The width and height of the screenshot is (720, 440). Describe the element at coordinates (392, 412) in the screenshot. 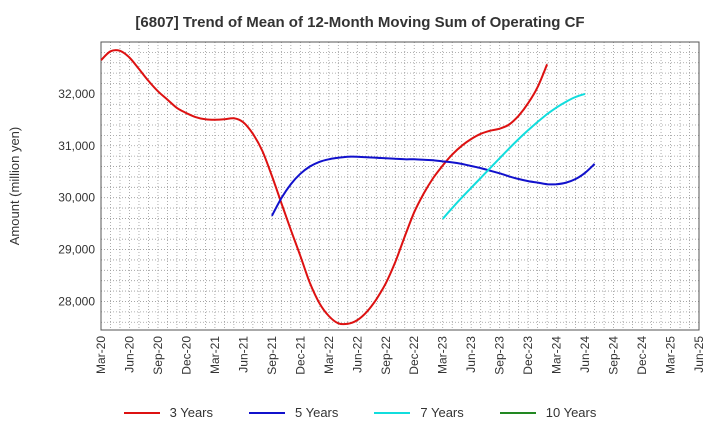

I see `legend-swatch-7-years` at that location.